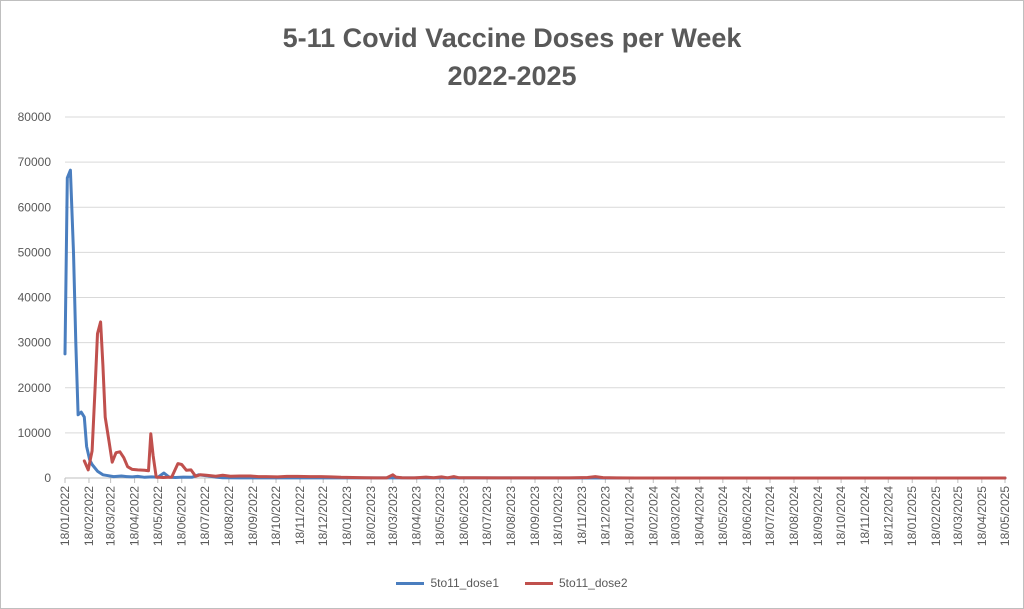 The height and width of the screenshot is (609, 1024). I want to click on x-tick-label: 18/02/2022, so click(89, 516).